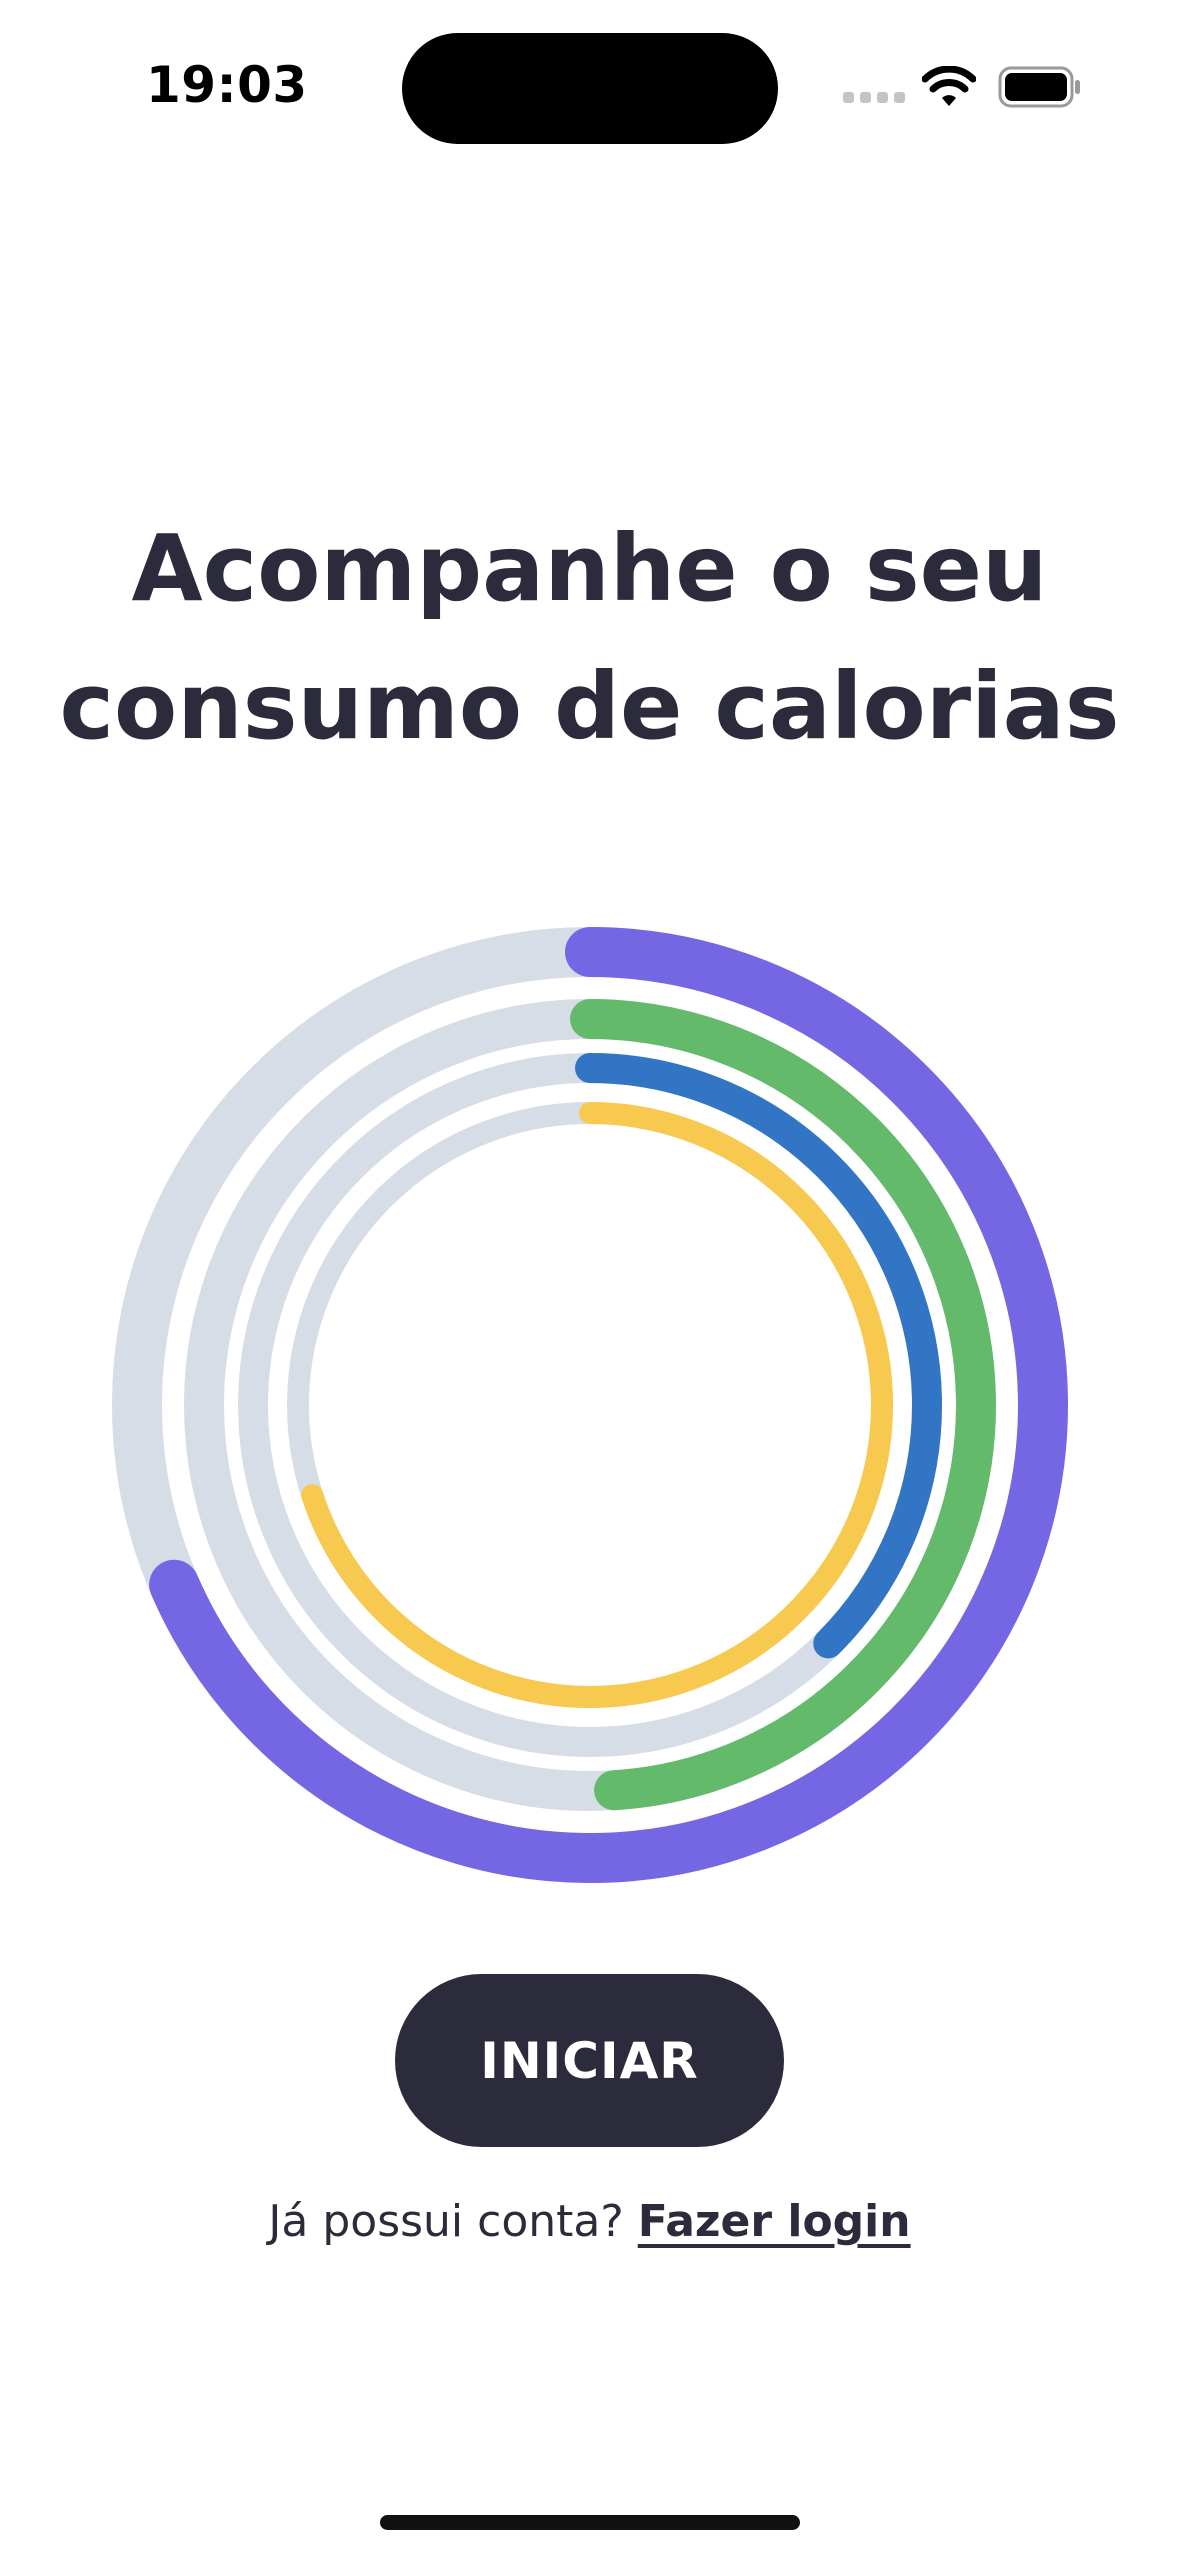 This screenshot has width=1179, height=2556. What do you see at coordinates (949, 86) in the screenshot?
I see `wifi-icon` at bounding box center [949, 86].